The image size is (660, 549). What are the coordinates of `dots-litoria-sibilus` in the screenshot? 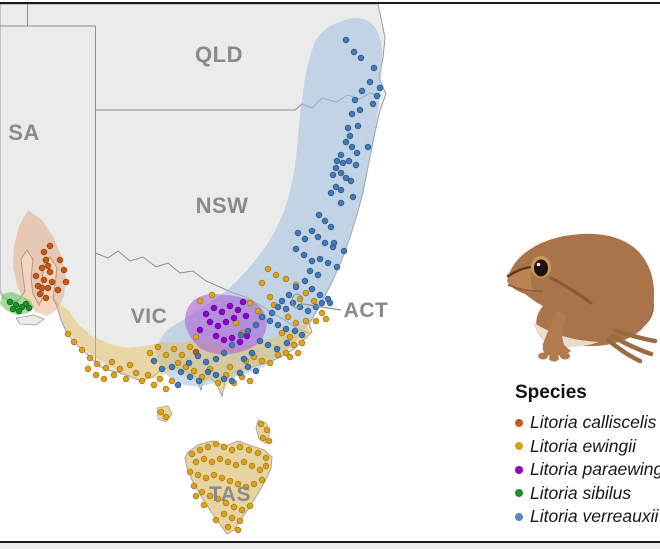 It's located at (19, 306).